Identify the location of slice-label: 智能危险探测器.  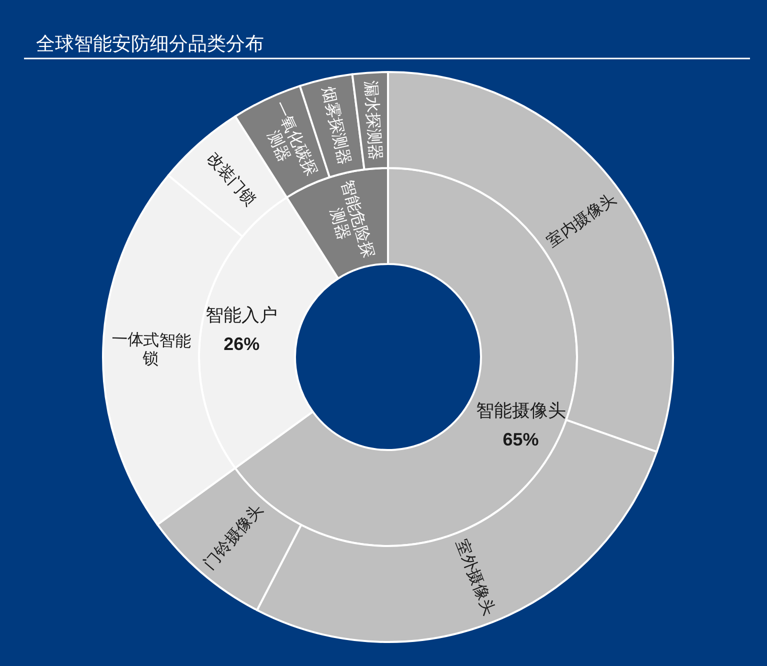
(352, 219).